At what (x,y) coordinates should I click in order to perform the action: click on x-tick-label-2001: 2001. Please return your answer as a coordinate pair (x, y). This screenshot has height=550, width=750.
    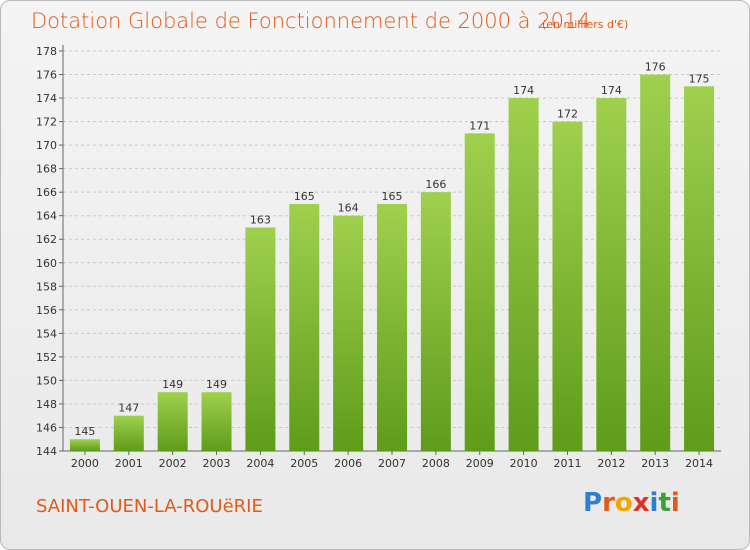
    Looking at the image, I should click on (129, 463).